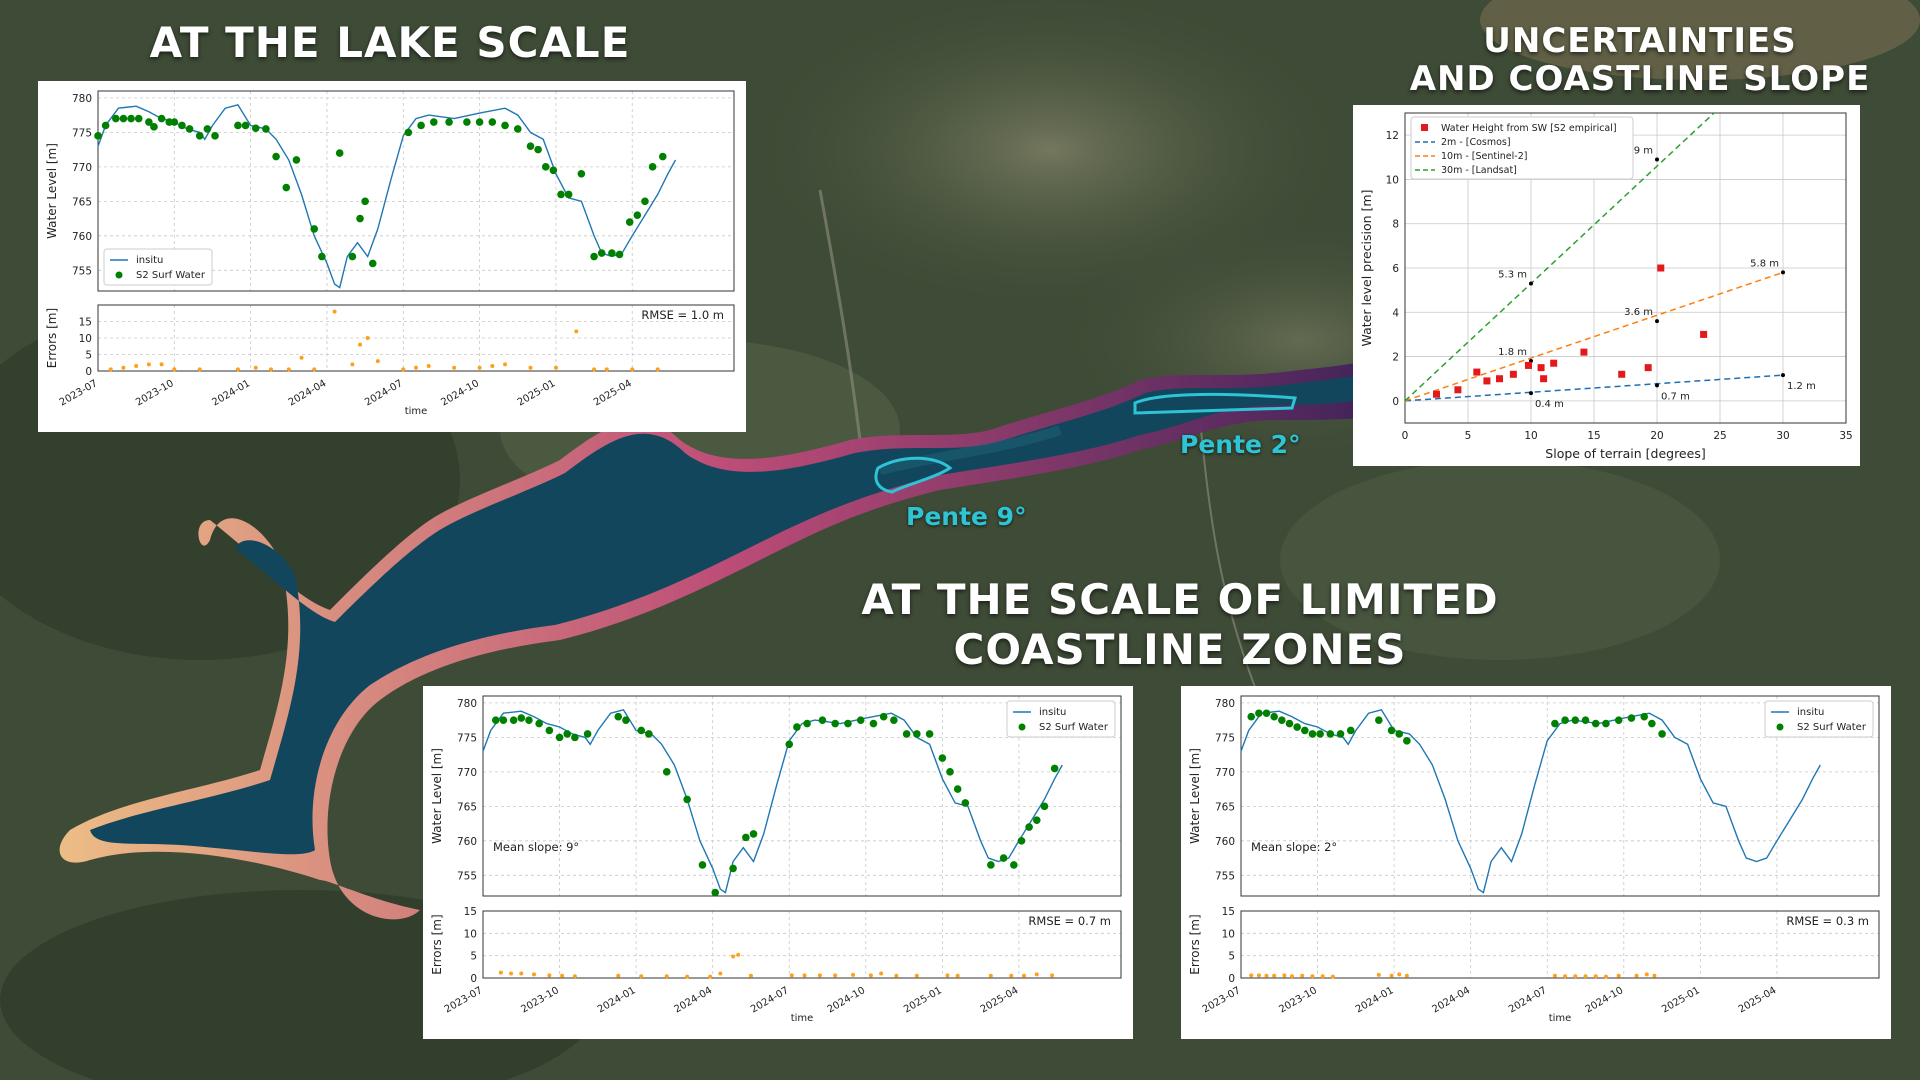 This screenshot has width=1920, height=1080. I want to click on error-y-axis-label: Errors [m], so click(1195, 944).